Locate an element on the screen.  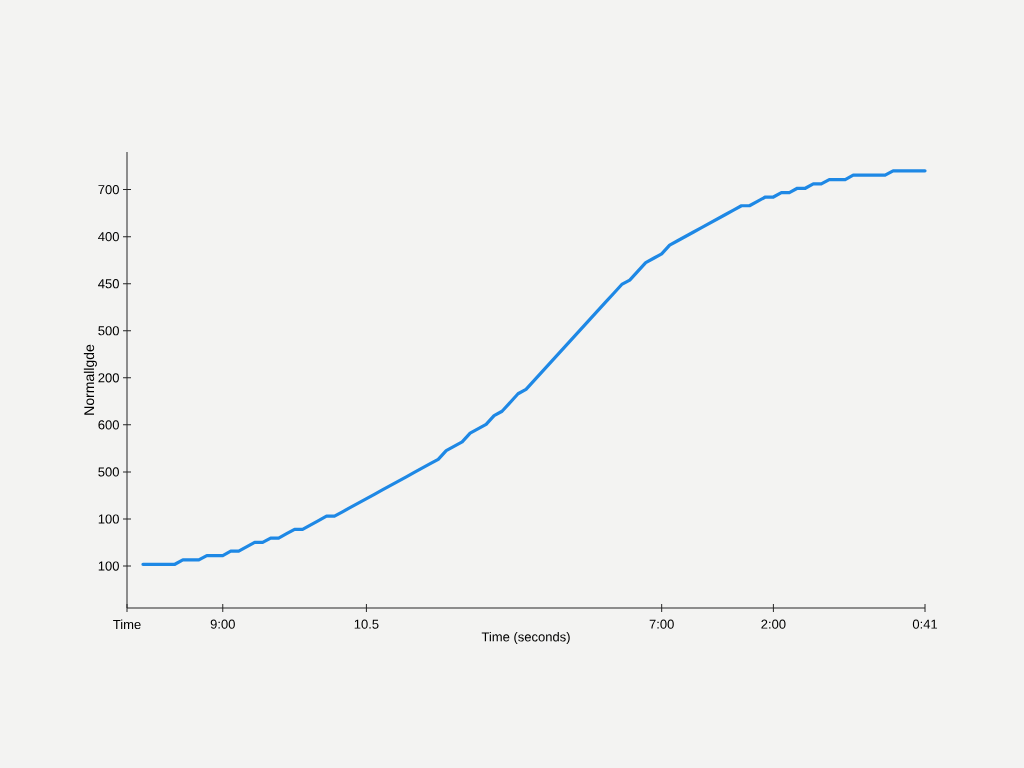
x-tick-label: 7:00 is located at coordinates (661, 624).